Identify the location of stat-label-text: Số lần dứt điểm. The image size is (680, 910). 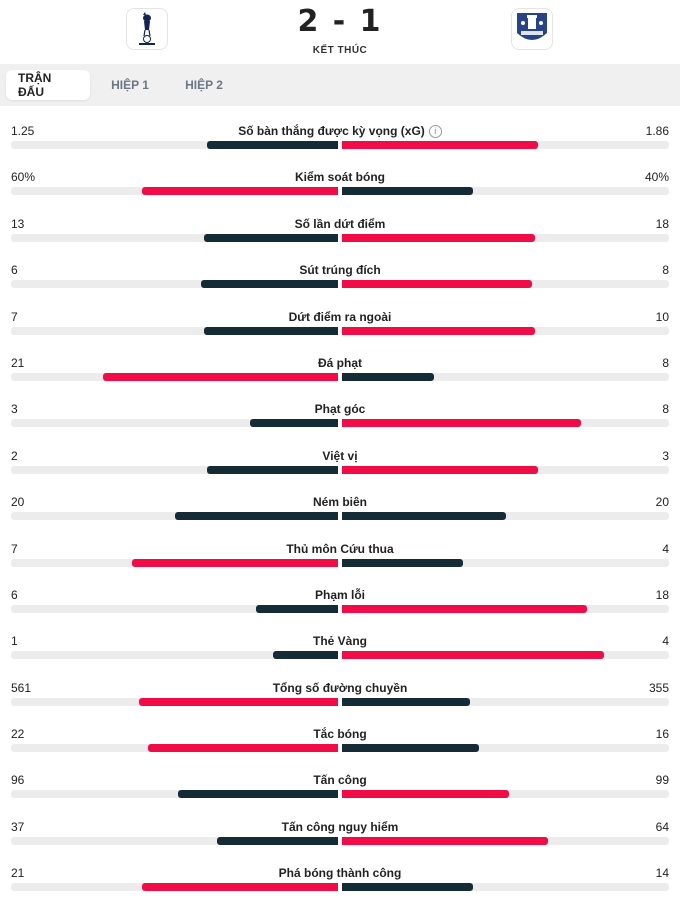
(340, 223).